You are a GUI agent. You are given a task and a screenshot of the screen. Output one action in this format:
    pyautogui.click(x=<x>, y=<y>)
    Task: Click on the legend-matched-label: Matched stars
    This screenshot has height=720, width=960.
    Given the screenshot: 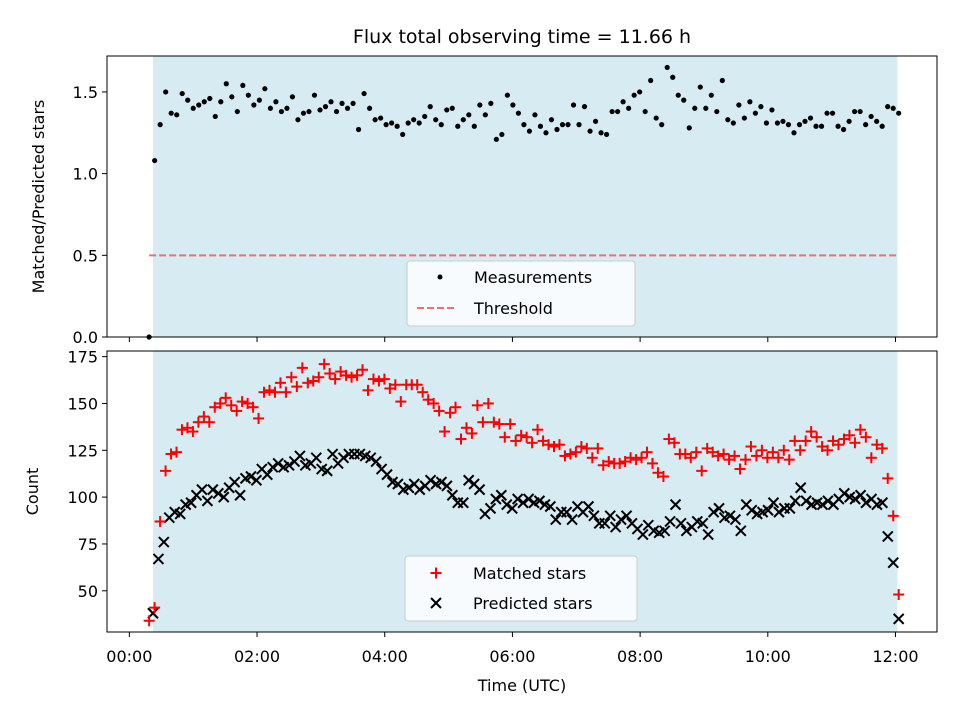 What is the action you would take?
    pyautogui.click(x=529, y=573)
    